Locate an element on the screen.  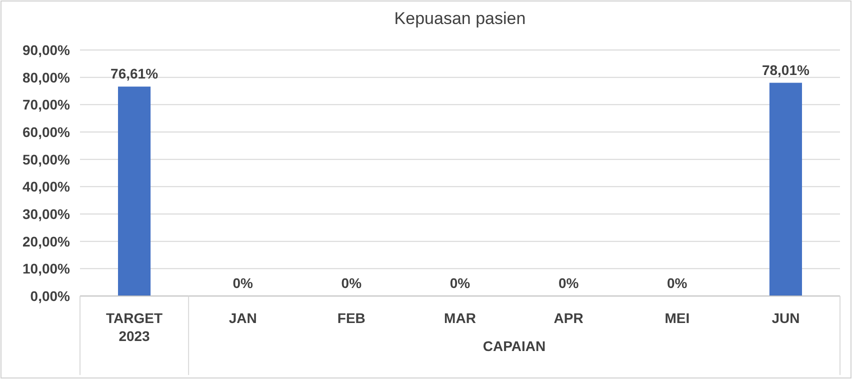
x-tick-label: APR is located at coordinates (569, 318).